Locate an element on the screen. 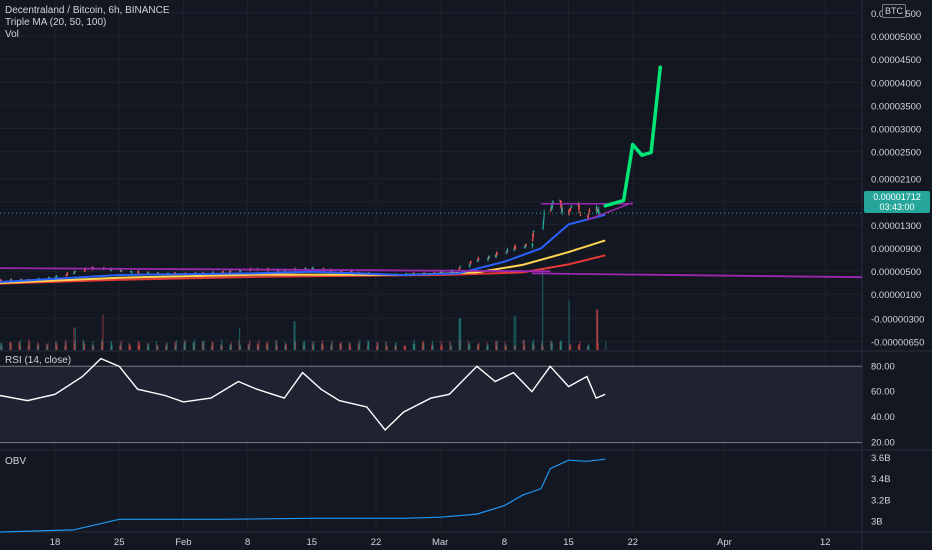 The height and width of the screenshot is (550, 932). price-axis-tick: 0.00005000 is located at coordinates (896, 37).